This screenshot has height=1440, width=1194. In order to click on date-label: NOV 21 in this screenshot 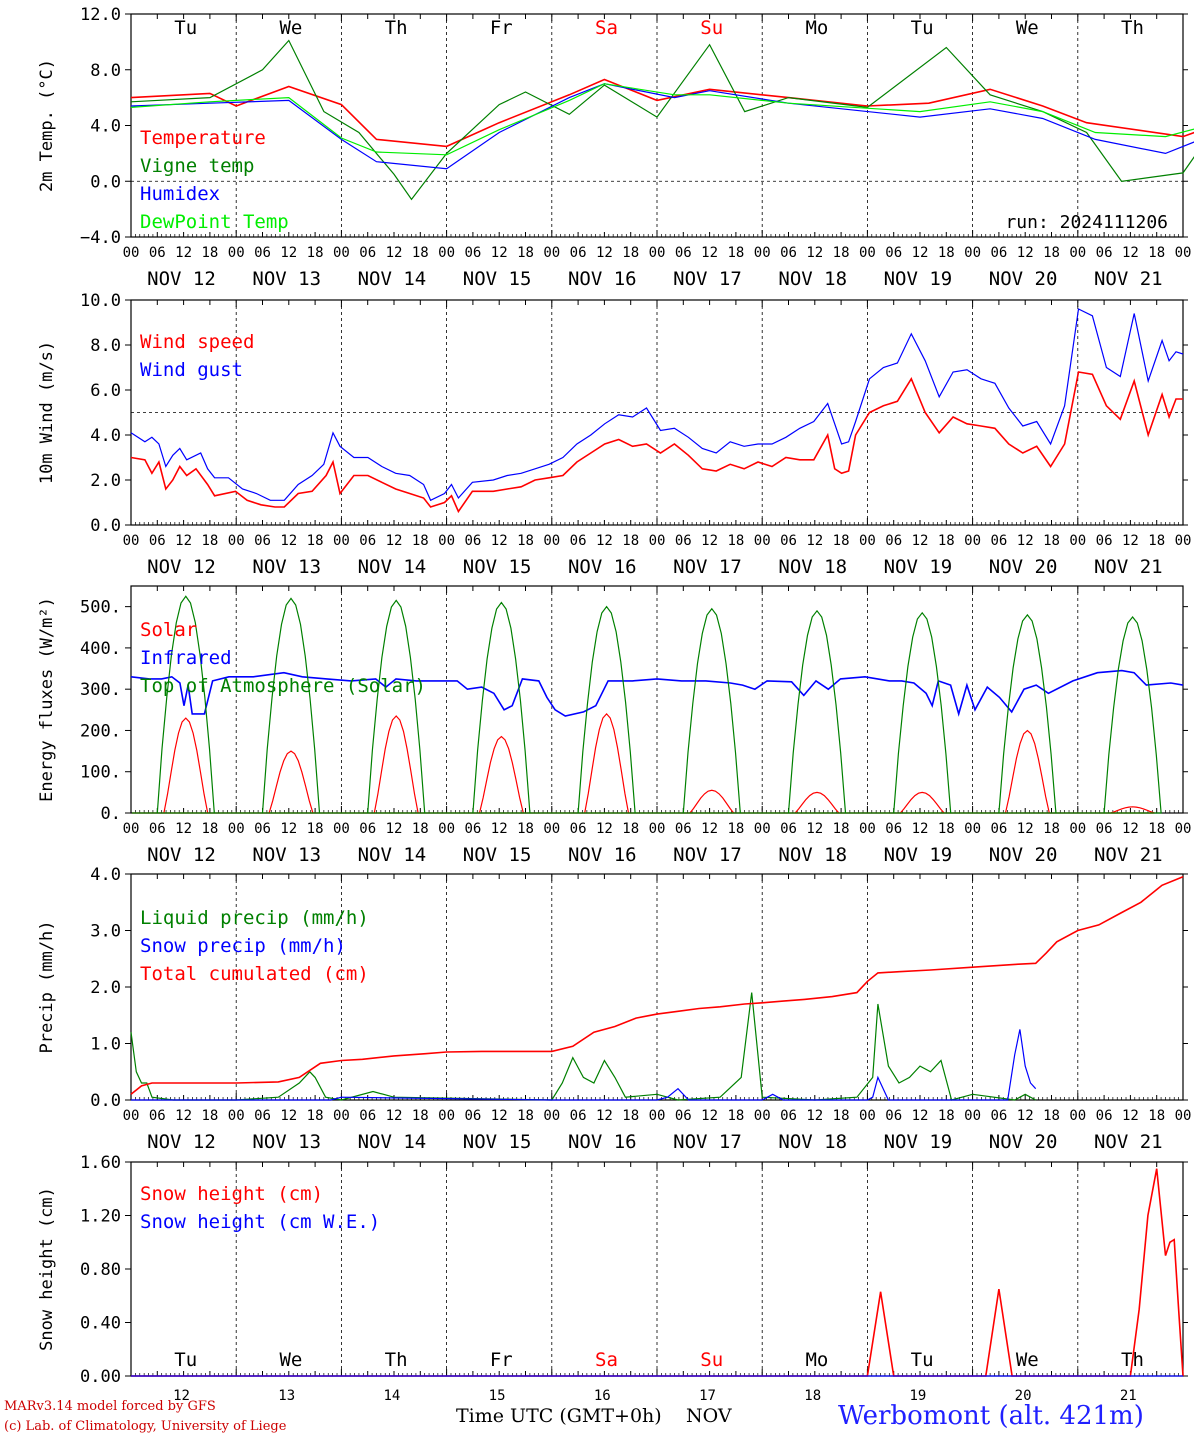, I will do `click(1128, 1142)`.